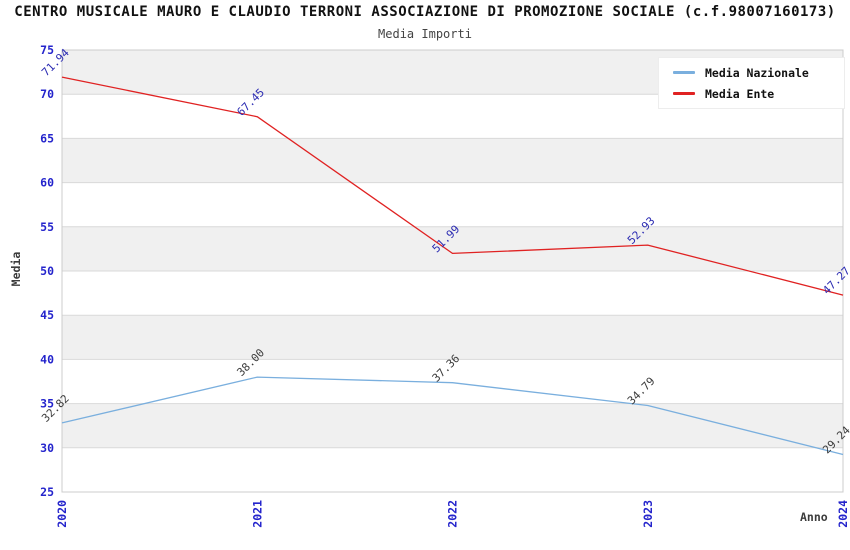  Describe the element at coordinates (453, 514) in the screenshot. I see `x-tick-label: 2022` at that location.